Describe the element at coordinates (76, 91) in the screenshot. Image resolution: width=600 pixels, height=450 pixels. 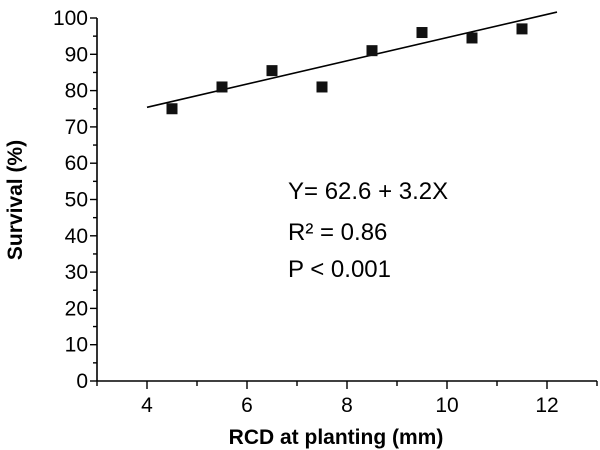
I see `y-tick-label: 80` at that location.